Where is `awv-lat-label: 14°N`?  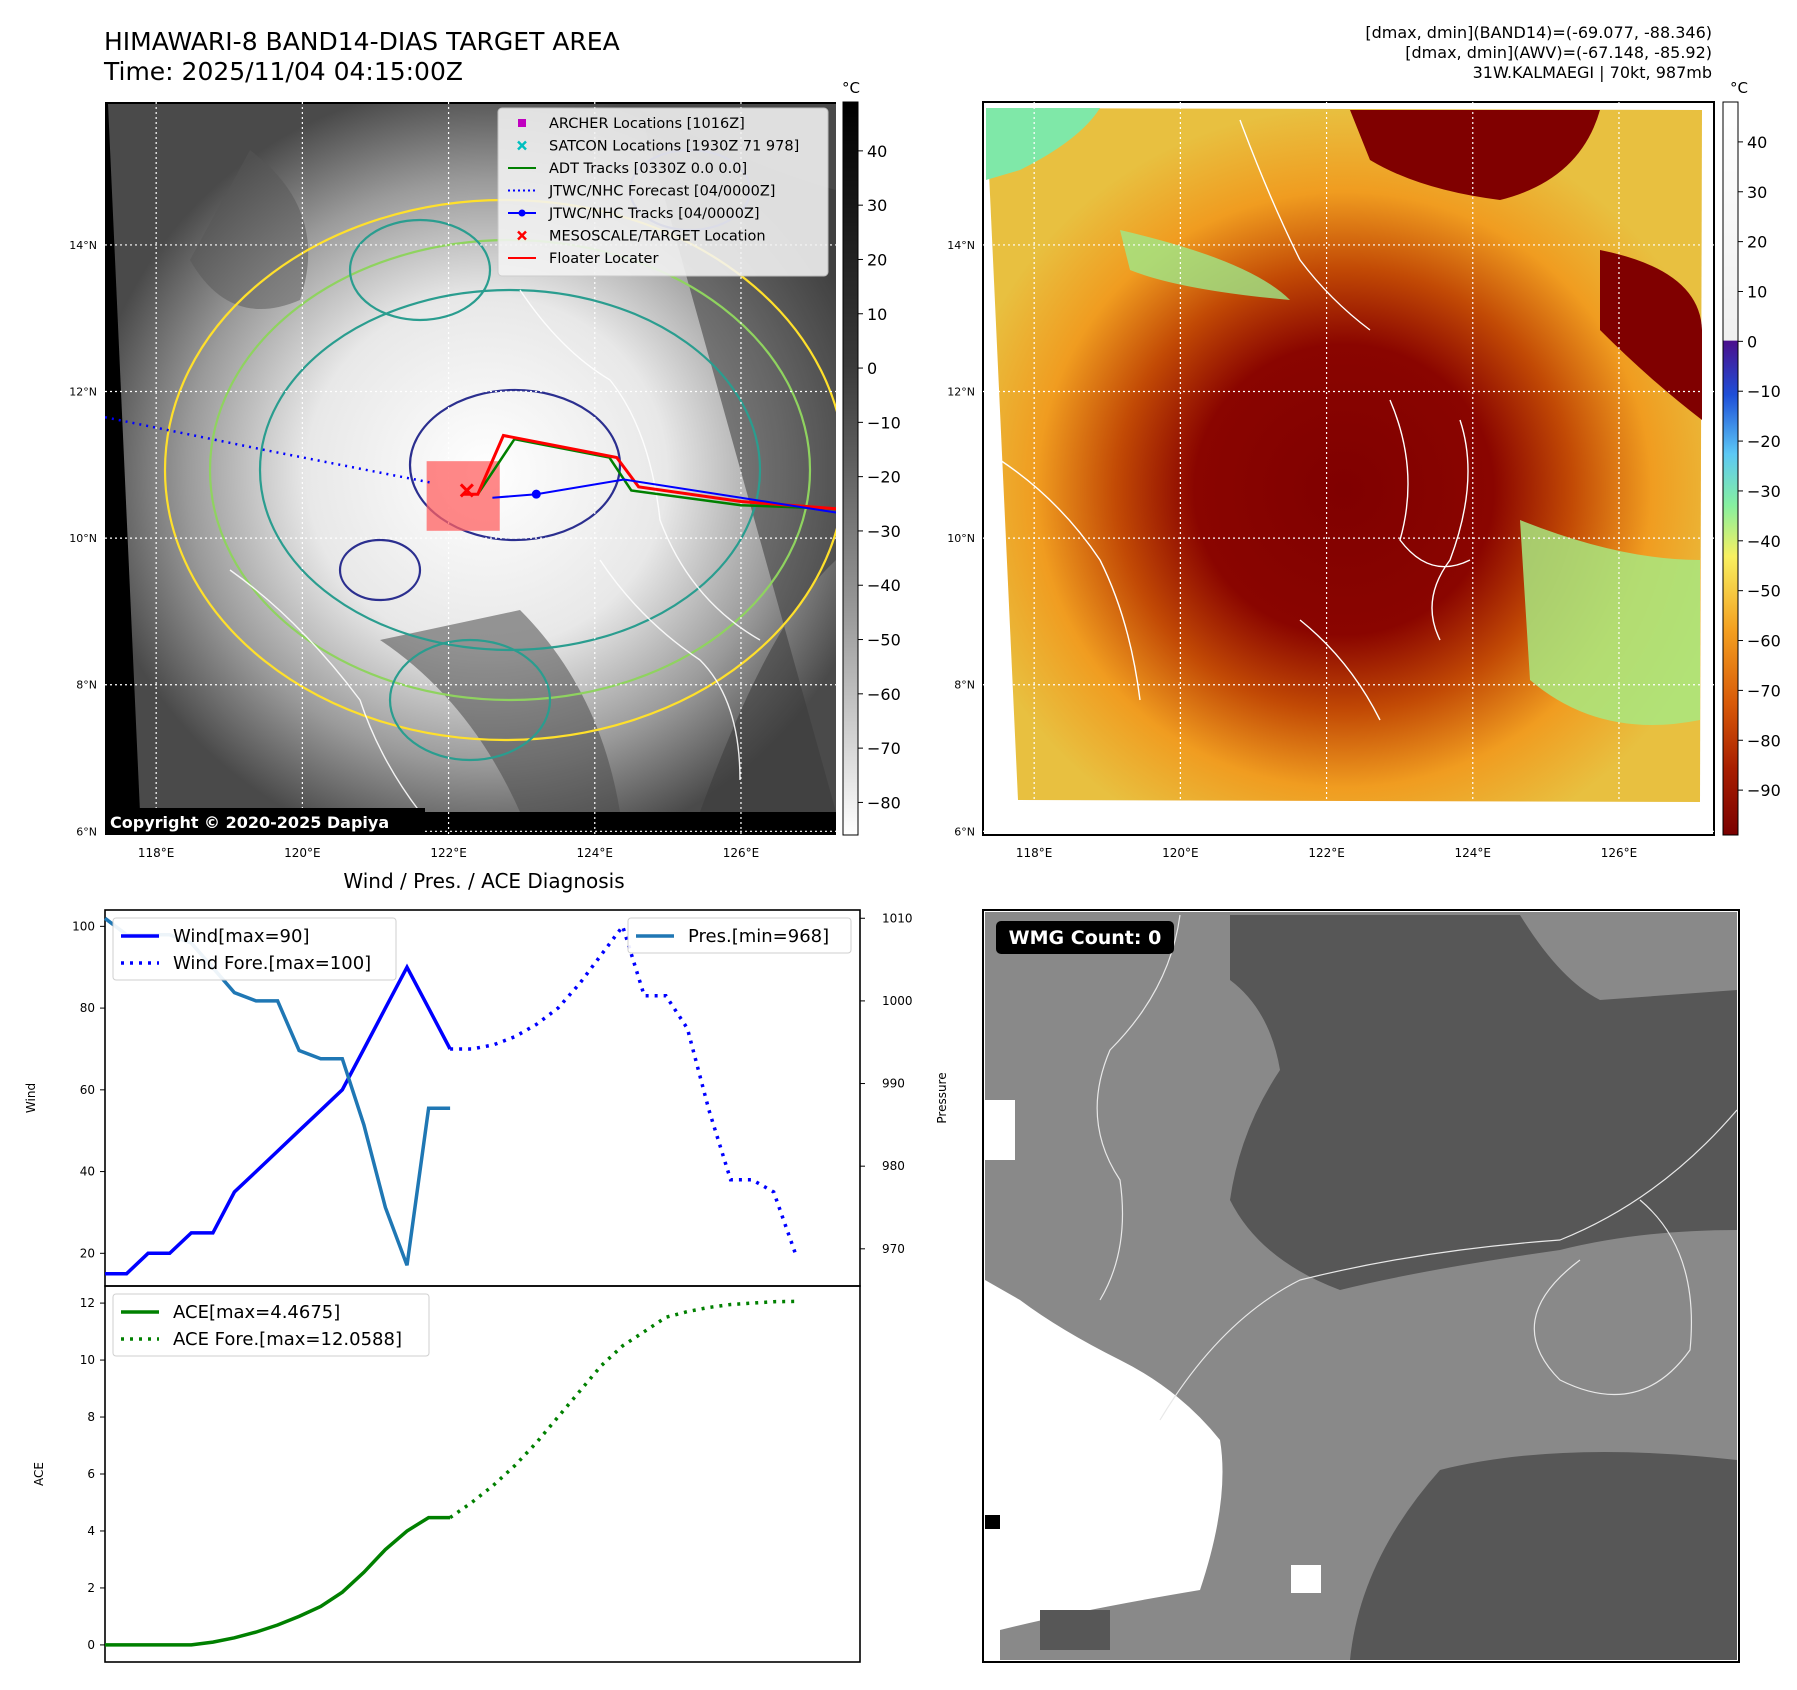 awv-lat-label: 14°N is located at coordinates (961, 245).